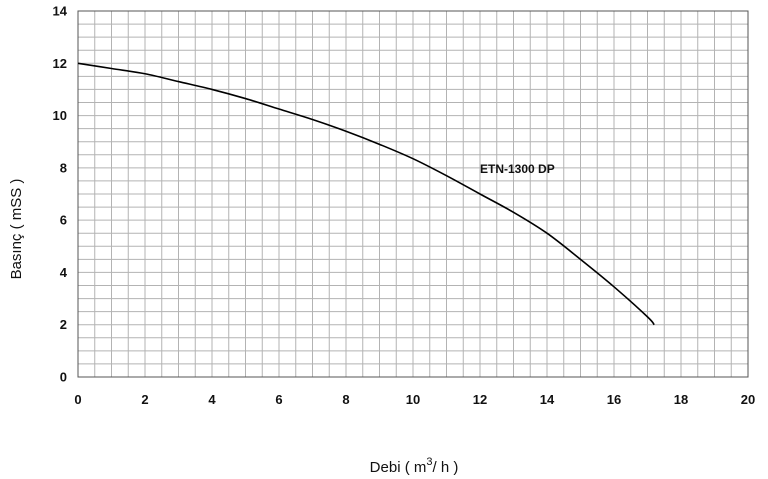  Describe the element at coordinates (63, 324) in the screenshot. I see `y-tick-label: 2` at that location.